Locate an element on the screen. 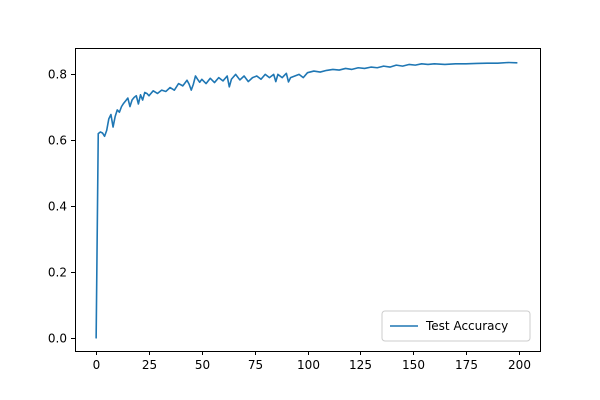  legend: Test Accuracy is located at coordinates (456, 326).